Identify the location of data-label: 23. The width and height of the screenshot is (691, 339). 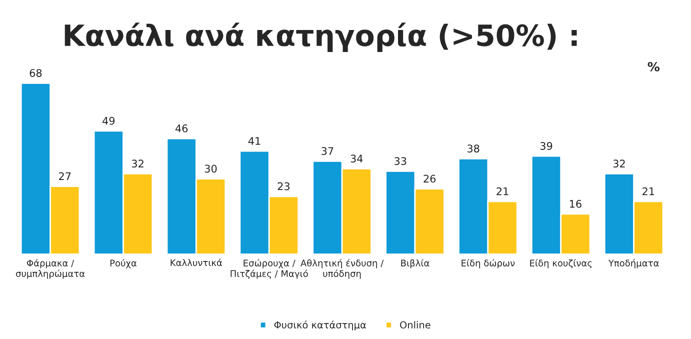
(284, 186).